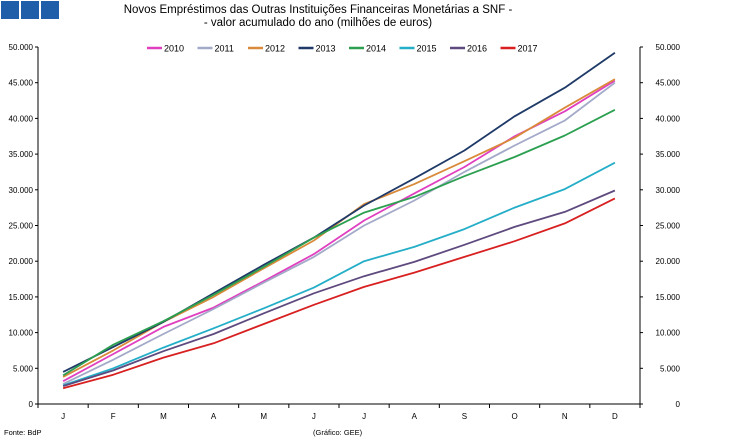 The height and width of the screenshot is (444, 750). I want to click on y-tick-label-left: 30.000, so click(21, 190).